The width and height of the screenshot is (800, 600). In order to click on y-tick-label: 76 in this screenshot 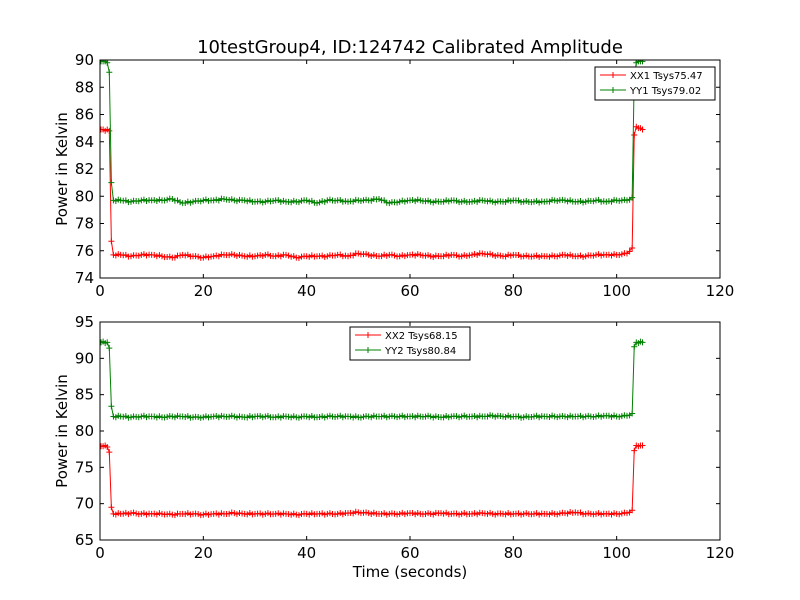, I will do `click(84, 251)`.